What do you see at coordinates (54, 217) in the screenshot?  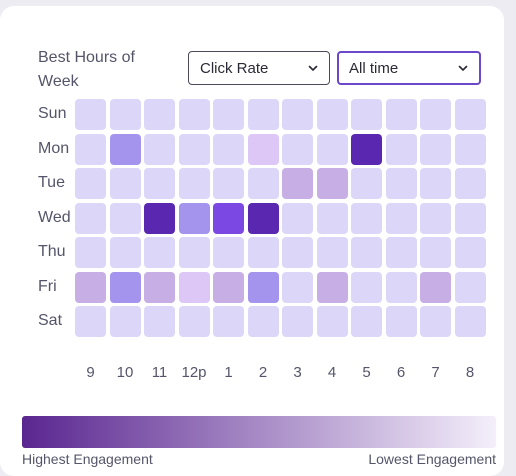 I see `day-label: Wed` at bounding box center [54, 217].